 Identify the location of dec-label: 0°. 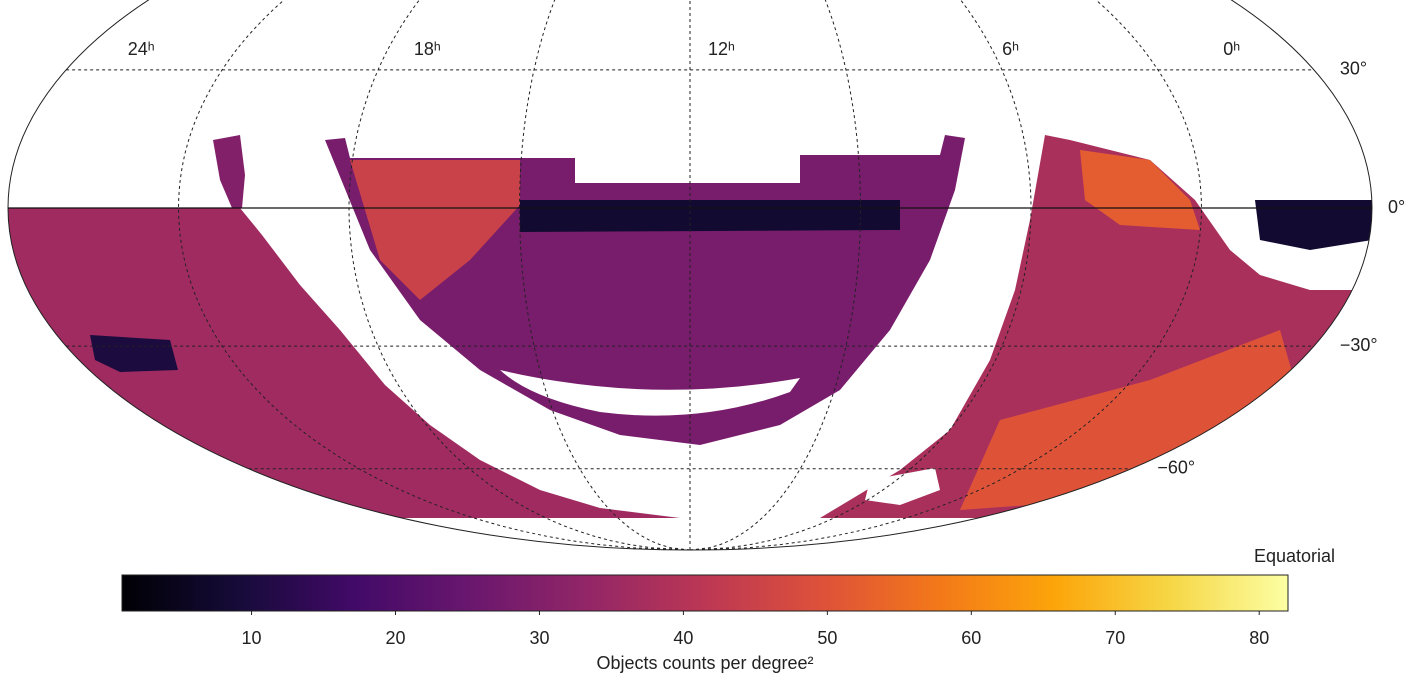
(1396, 207).